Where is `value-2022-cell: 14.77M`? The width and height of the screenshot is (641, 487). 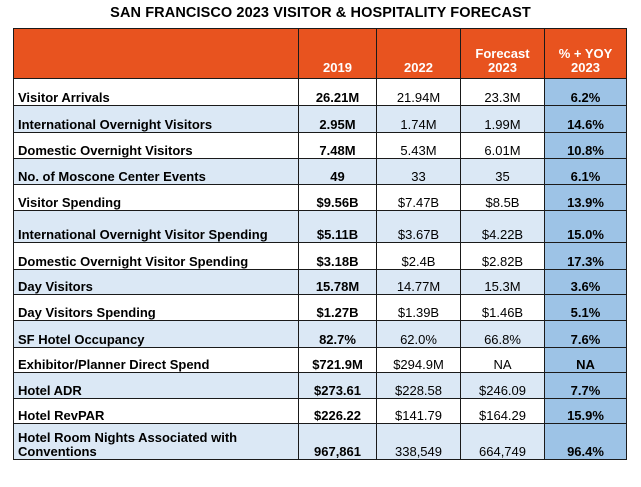
value-2022-cell: 14.77M is located at coordinates (418, 282).